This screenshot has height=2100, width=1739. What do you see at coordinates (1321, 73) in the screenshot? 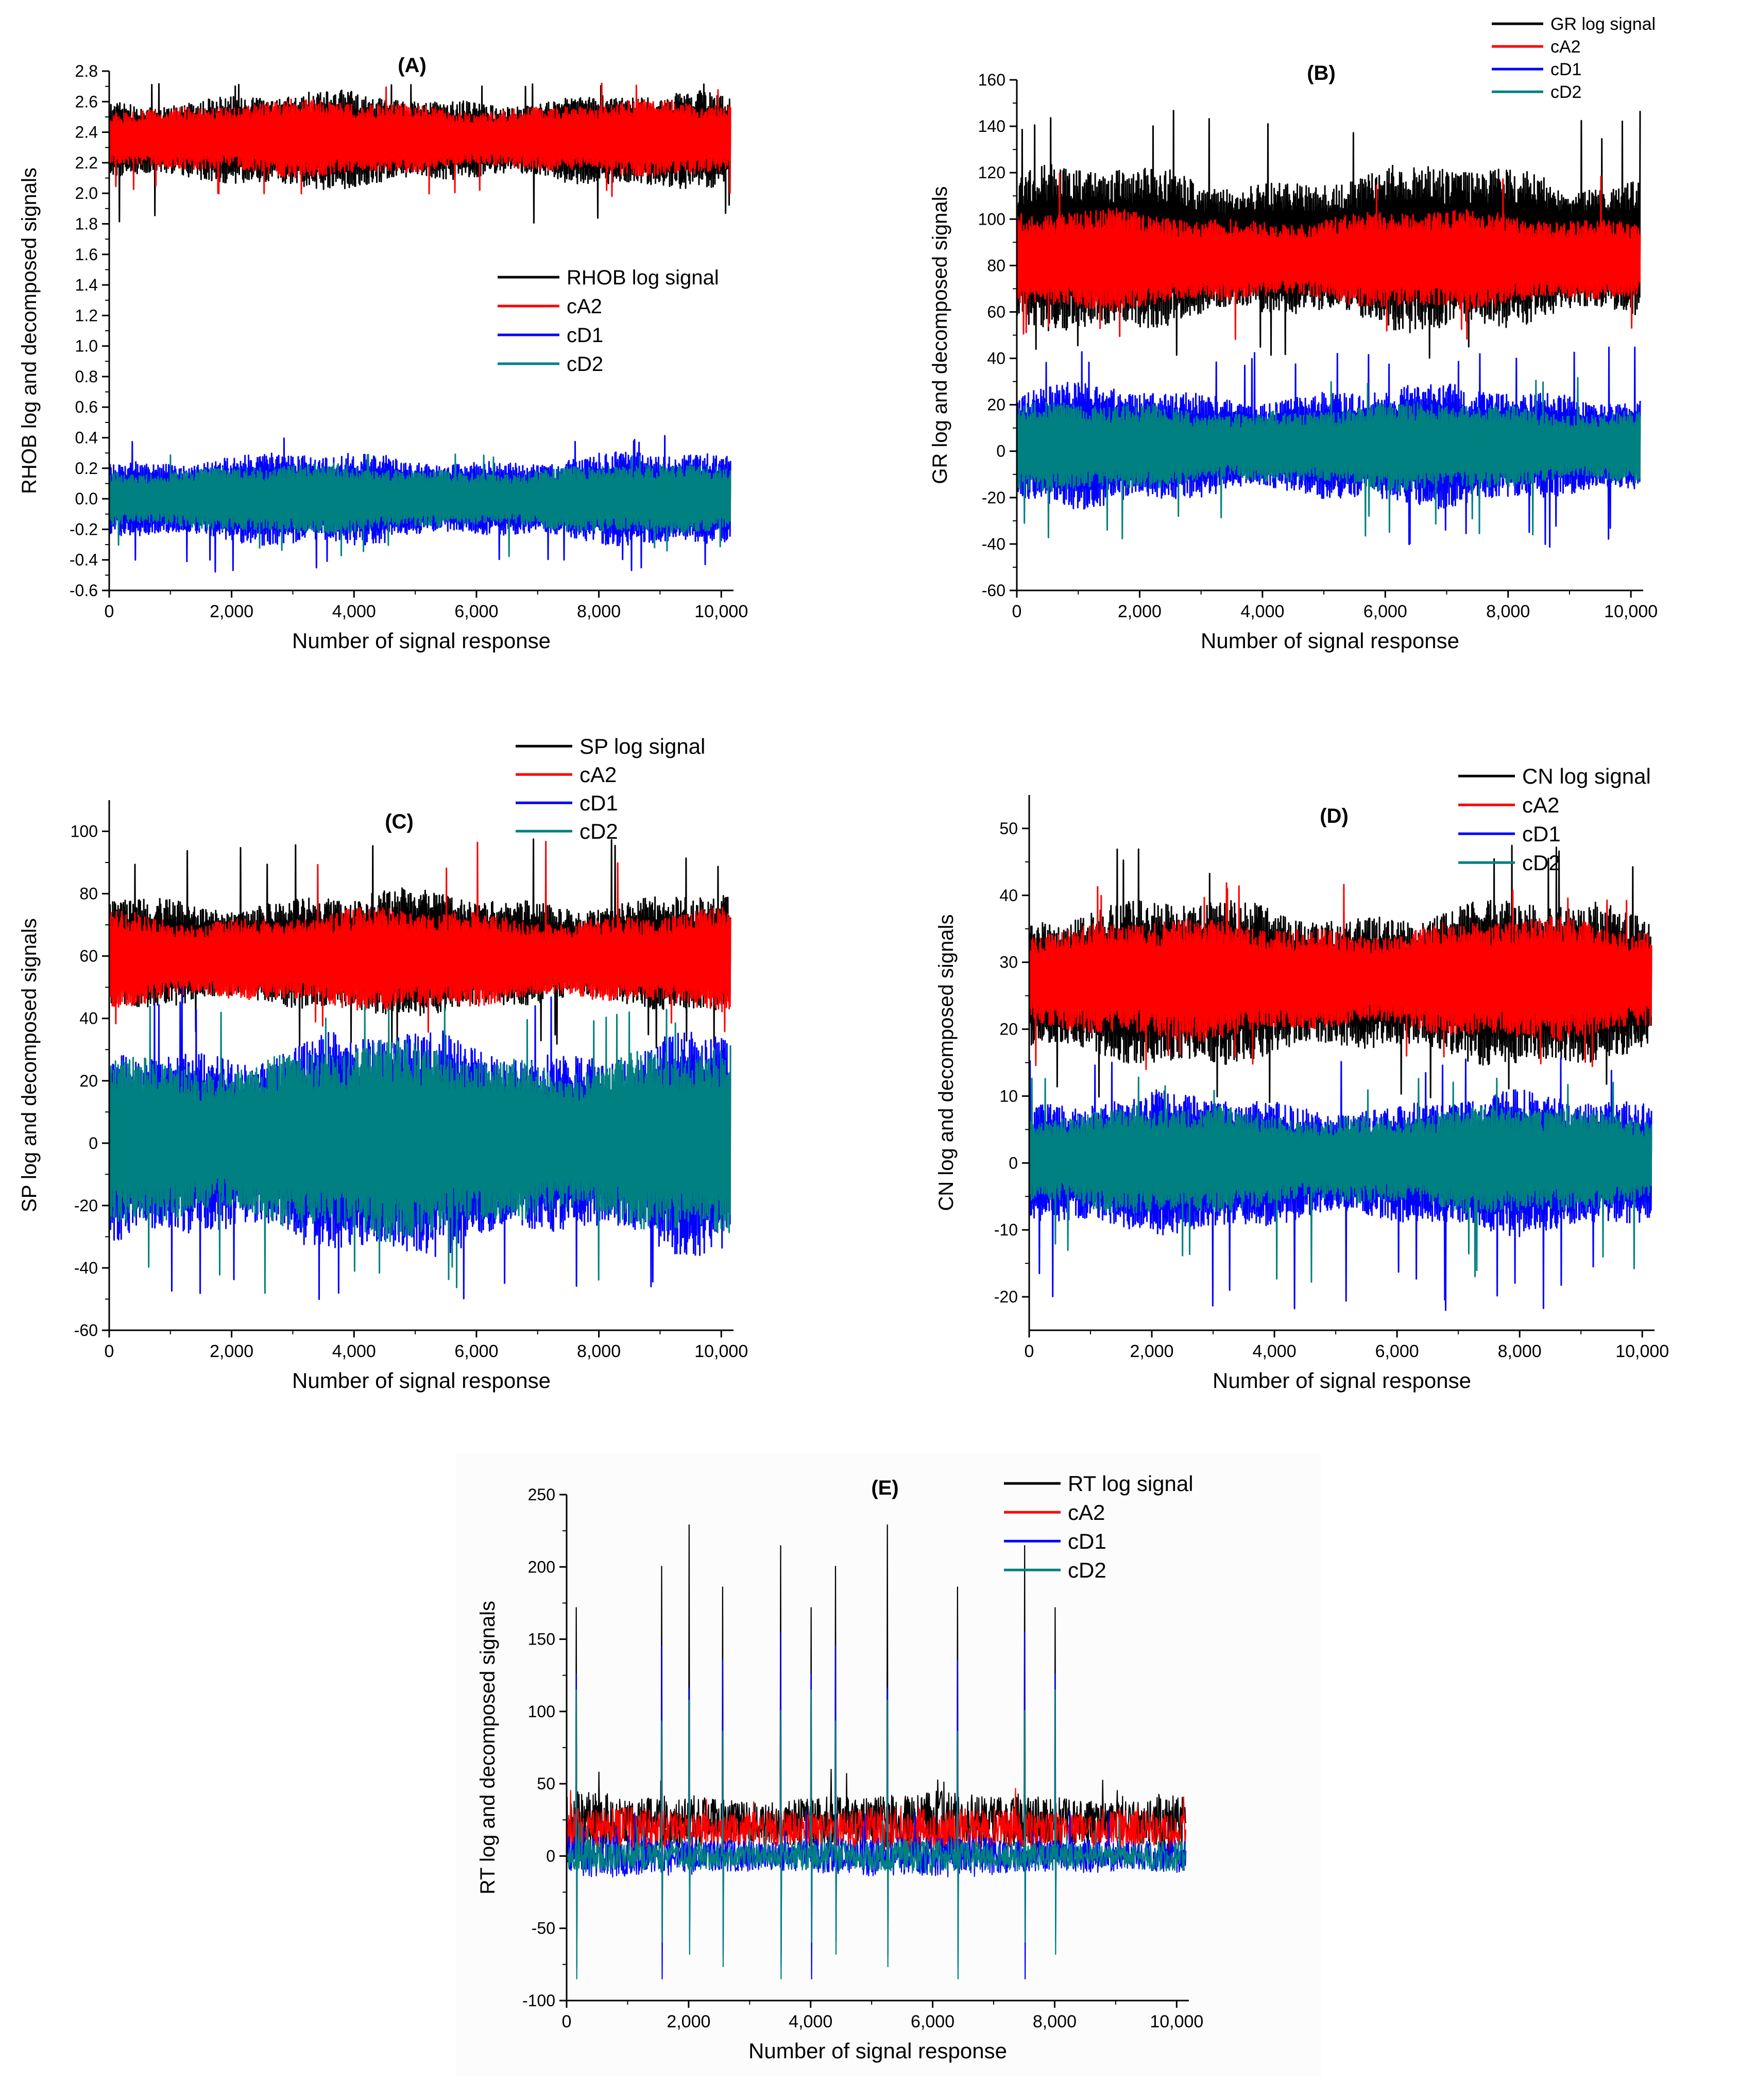
I see `panel-title: (B)` at bounding box center [1321, 73].